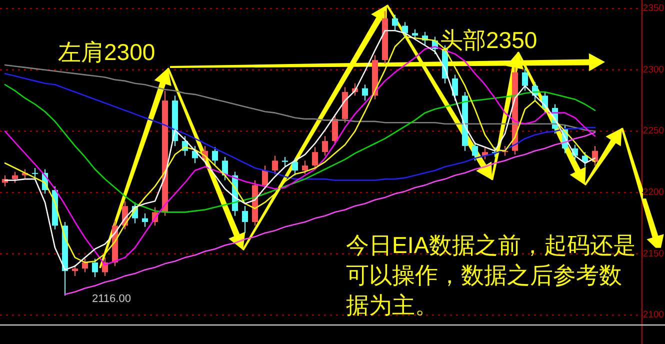  I want to click on annotation: 2116.00, so click(111, 299).